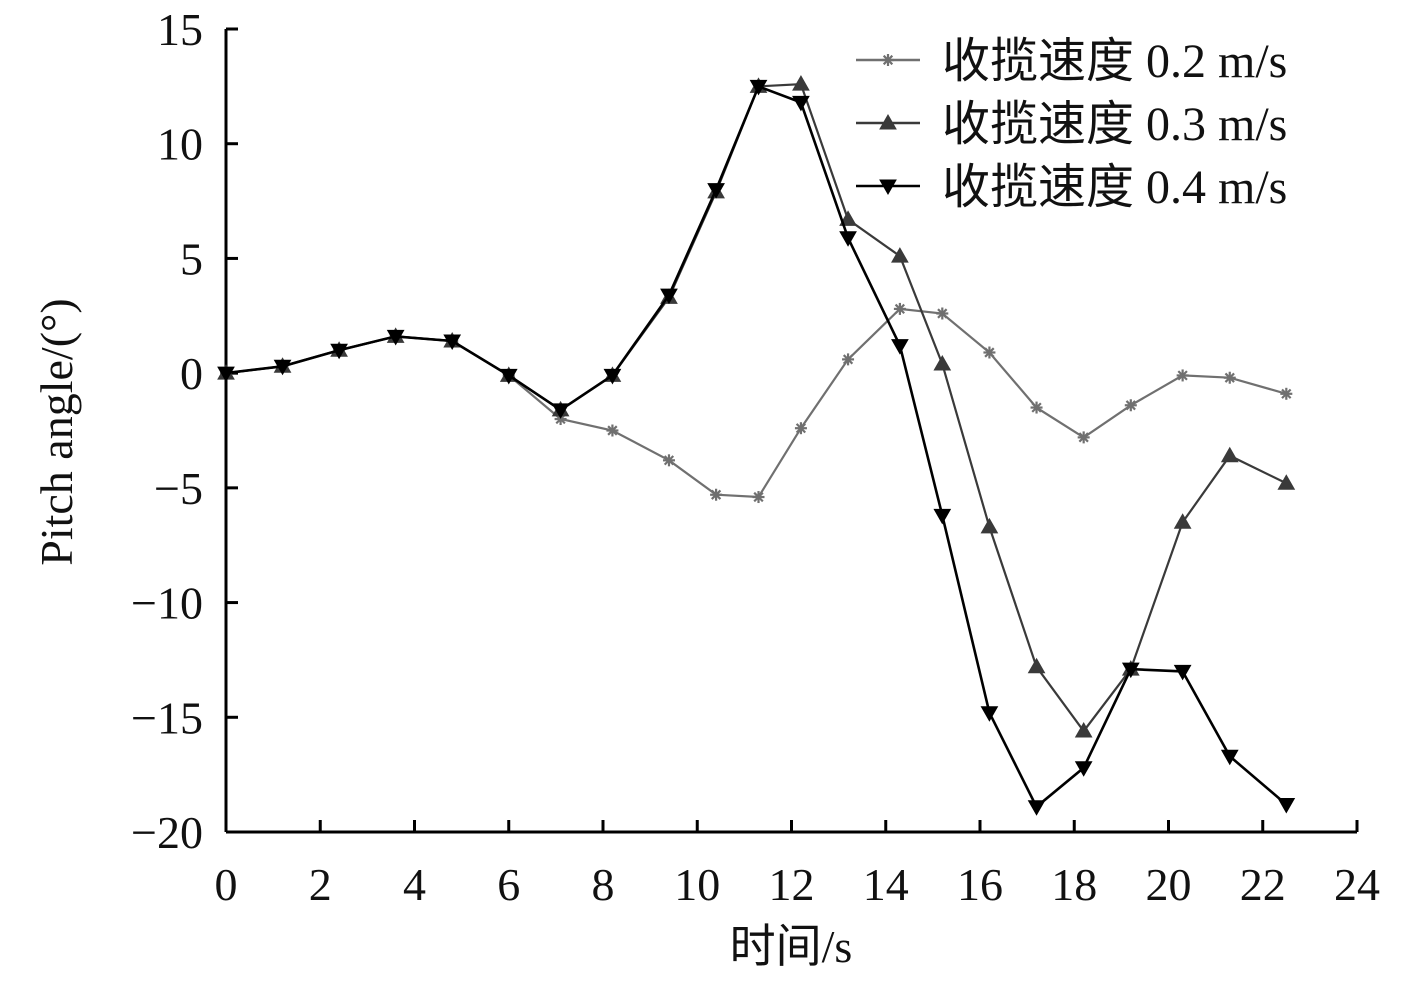 The image size is (1417, 983). I want to click on legend-item-1: 收揽速度 0.2 m/s, so click(1071, 61).